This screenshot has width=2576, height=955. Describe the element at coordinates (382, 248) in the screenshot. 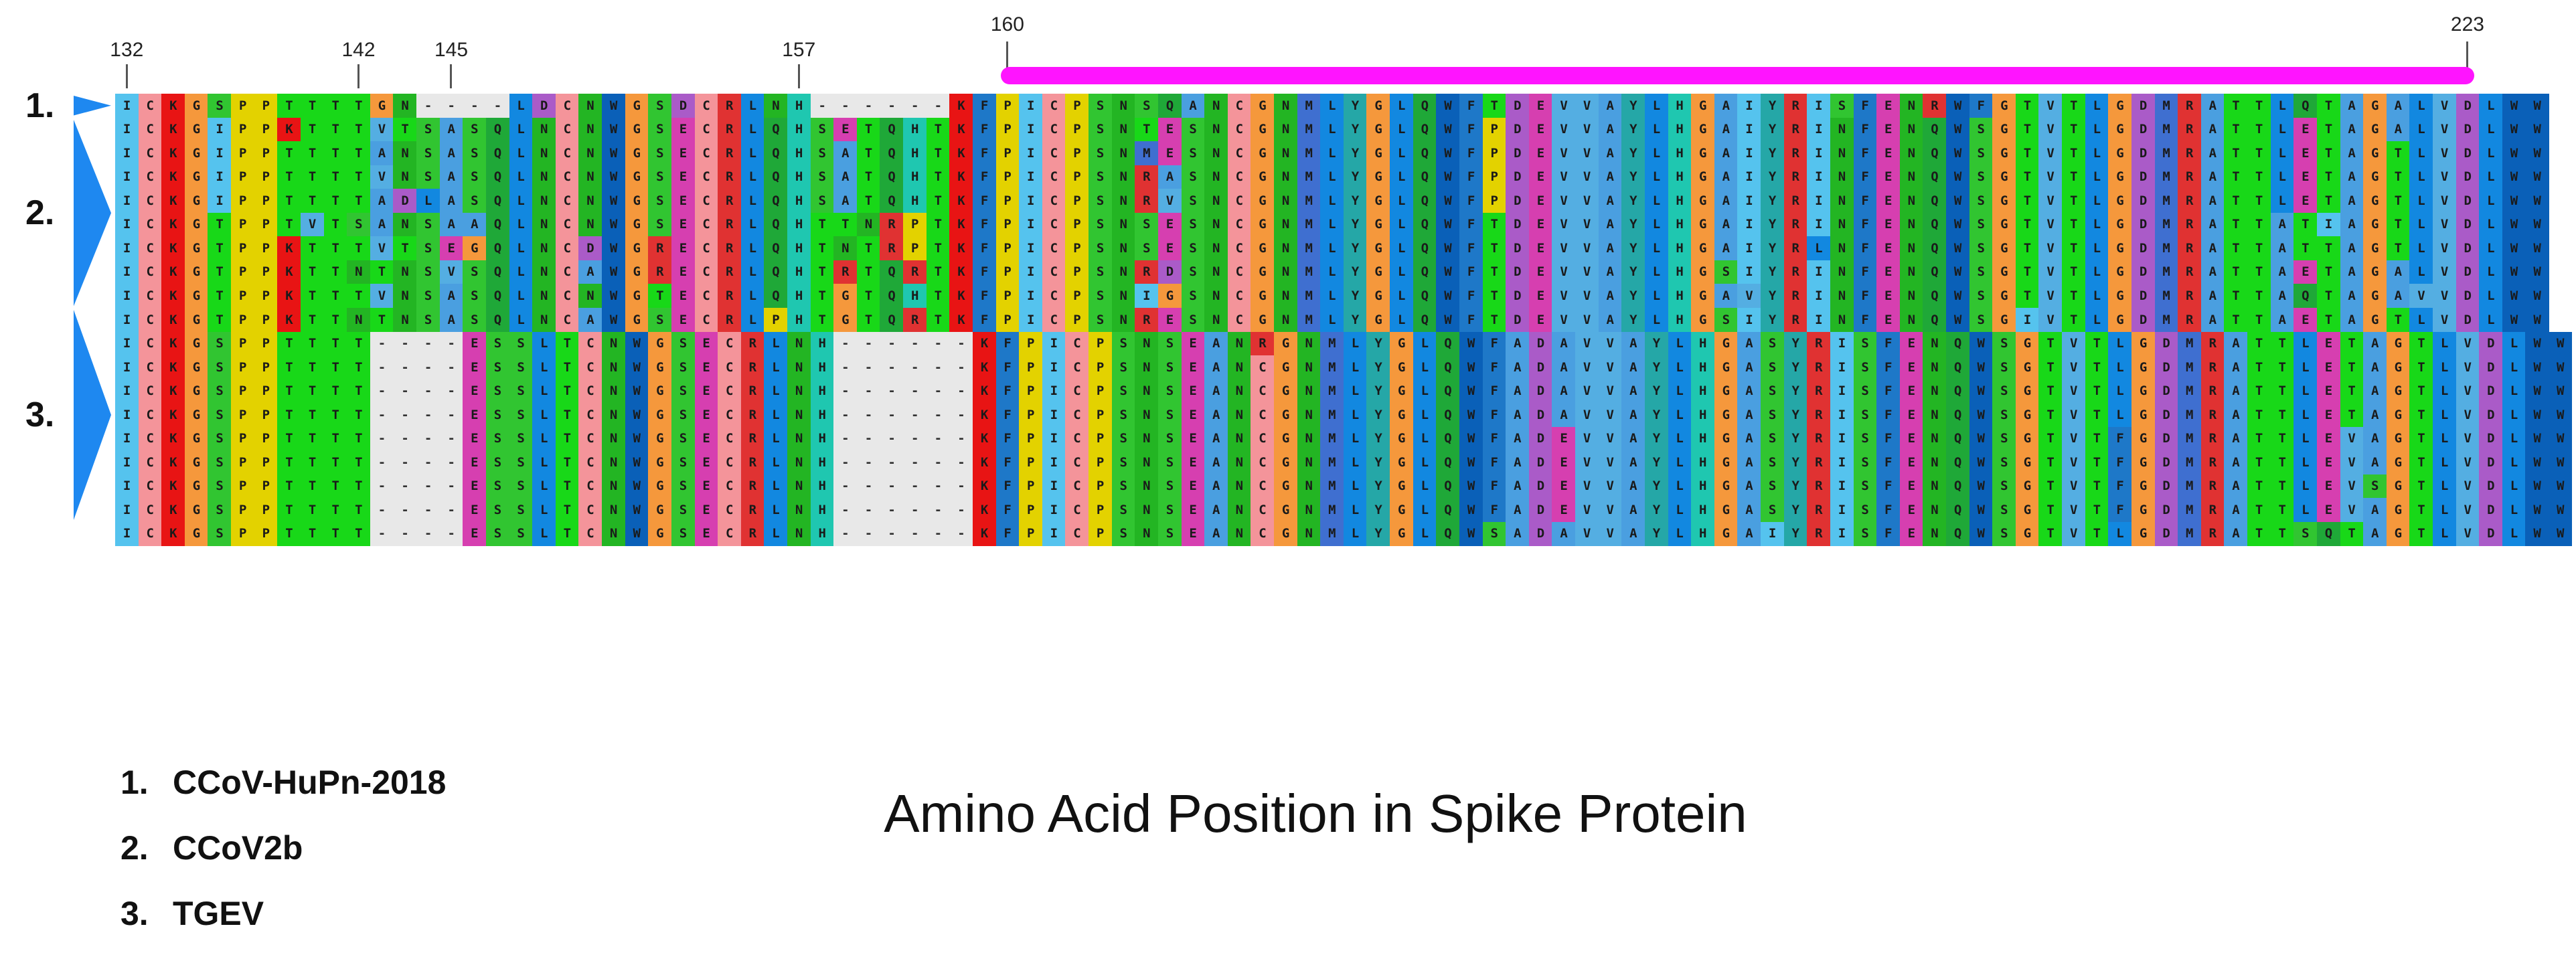

I see `residue-cell: V` at that location.